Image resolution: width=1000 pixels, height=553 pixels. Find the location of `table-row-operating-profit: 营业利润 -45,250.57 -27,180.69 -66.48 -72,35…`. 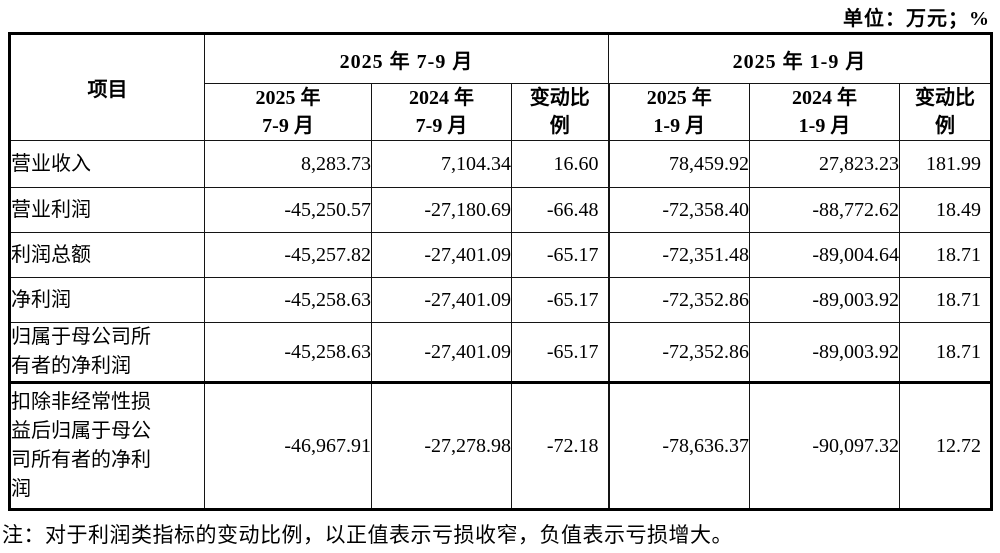

table-row-operating-profit: 营业利润 -45,250.57 -27,180.69 -66.48 -72,35… is located at coordinates (501, 210).